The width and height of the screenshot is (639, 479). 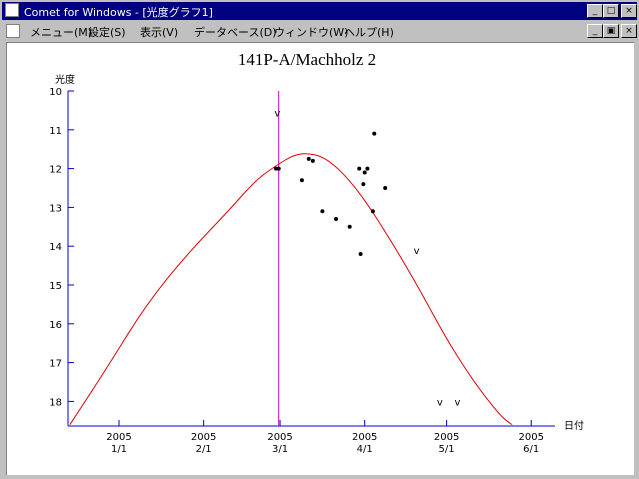 What do you see at coordinates (55, 131) in the screenshot?
I see `y-tick-label: 11` at bounding box center [55, 131].